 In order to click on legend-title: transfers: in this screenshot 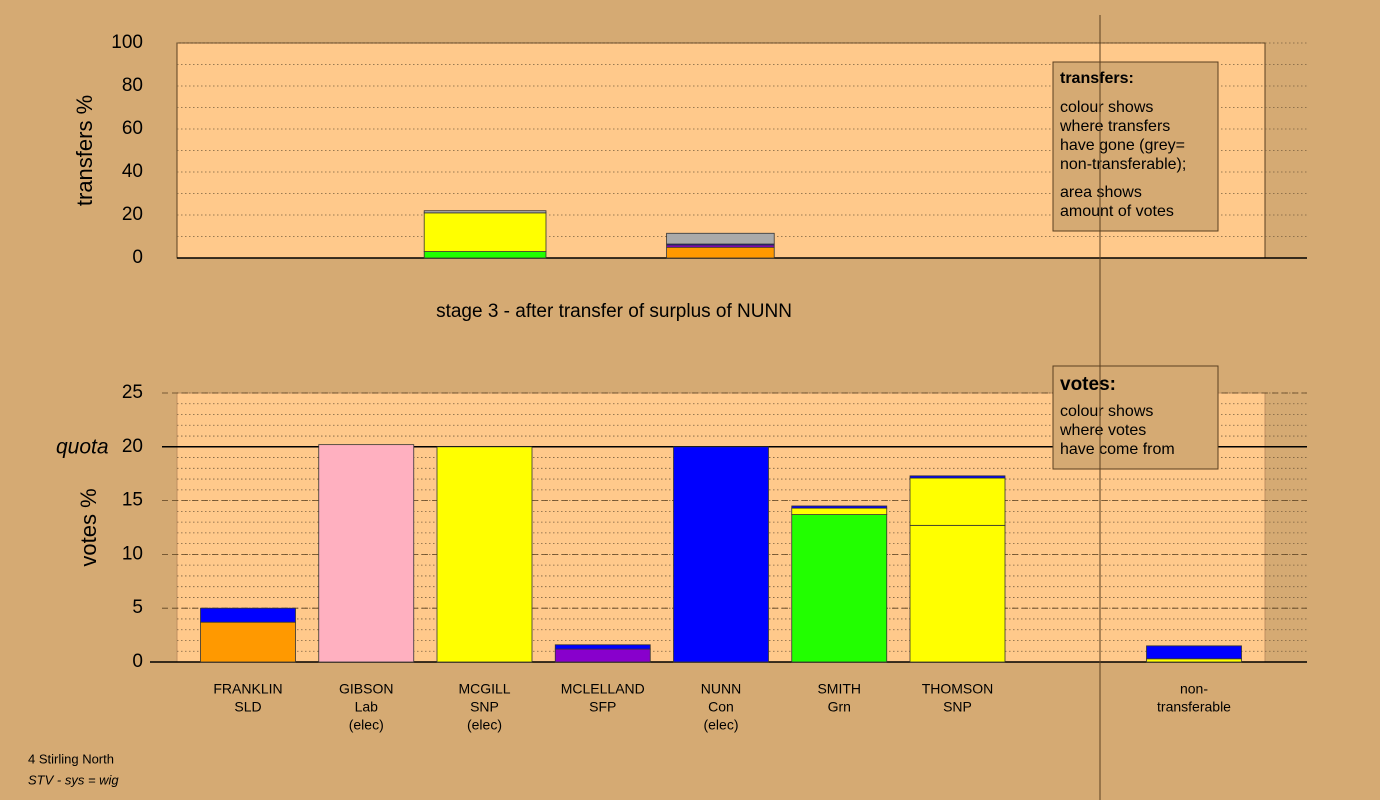, I will do `click(1097, 78)`.